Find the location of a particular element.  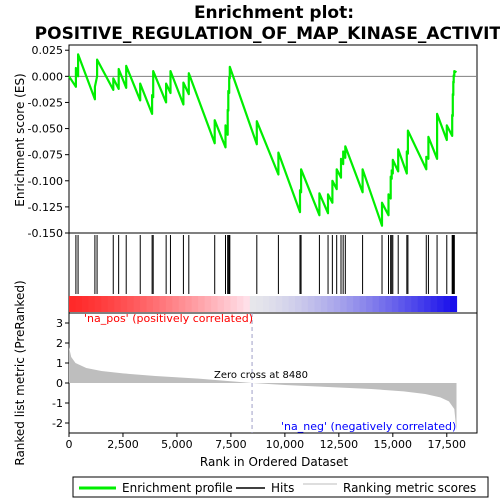

legend-label-ranked: Ranking metric scores is located at coordinates (409, 488).